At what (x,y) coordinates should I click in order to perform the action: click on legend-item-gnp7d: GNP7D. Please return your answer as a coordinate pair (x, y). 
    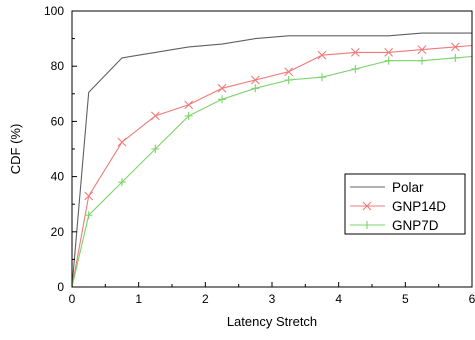
    Looking at the image, I should click on (394, 225).